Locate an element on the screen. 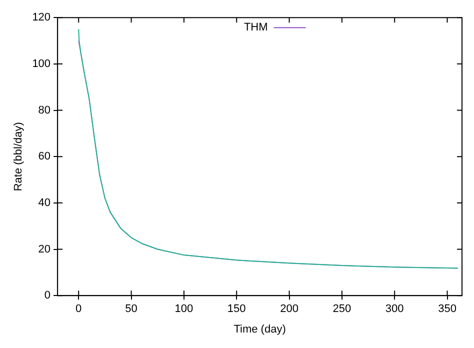 This screenshot has width=474, height=348. x-tick-label: 50 is located at coordinates (131, 309).